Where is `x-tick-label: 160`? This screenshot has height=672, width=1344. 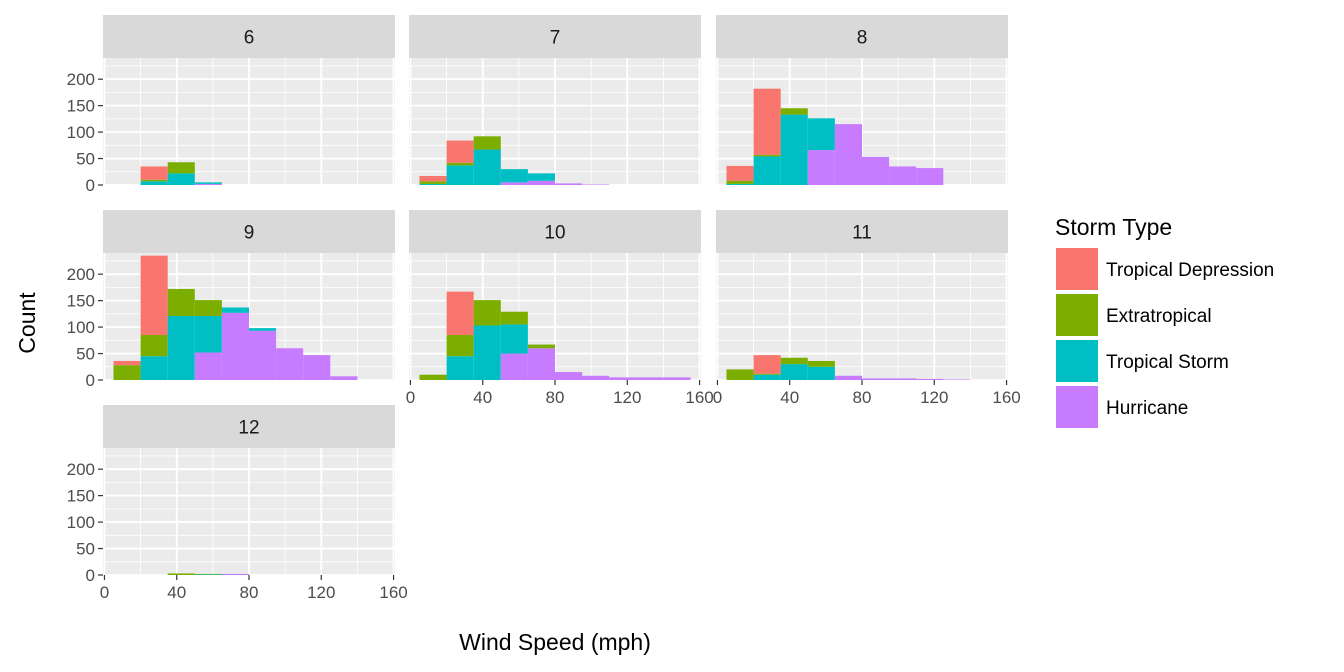 x-tick-label: 160 is located at coordinates (699, 397).